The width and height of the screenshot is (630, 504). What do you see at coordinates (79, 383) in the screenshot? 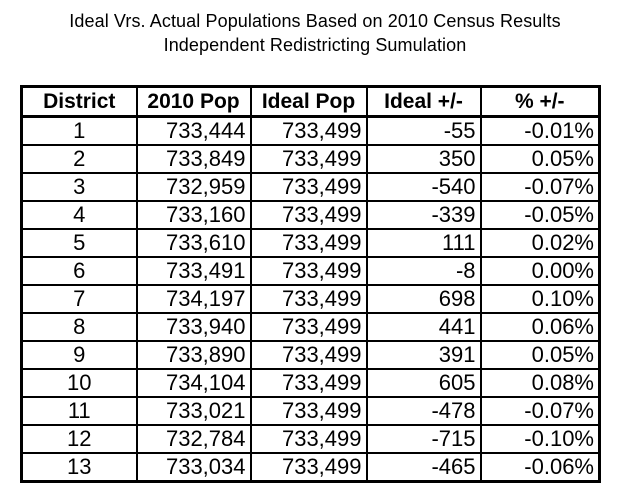
I see `cell-district: 10` at bounding box center [79, 383].